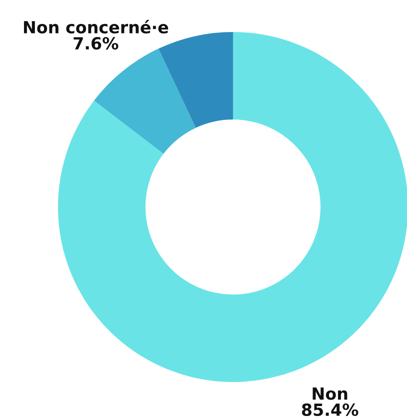 The height and width of the screenshot is (419, 407). I want to click on data-label: 85.4%, so click(330, 409).